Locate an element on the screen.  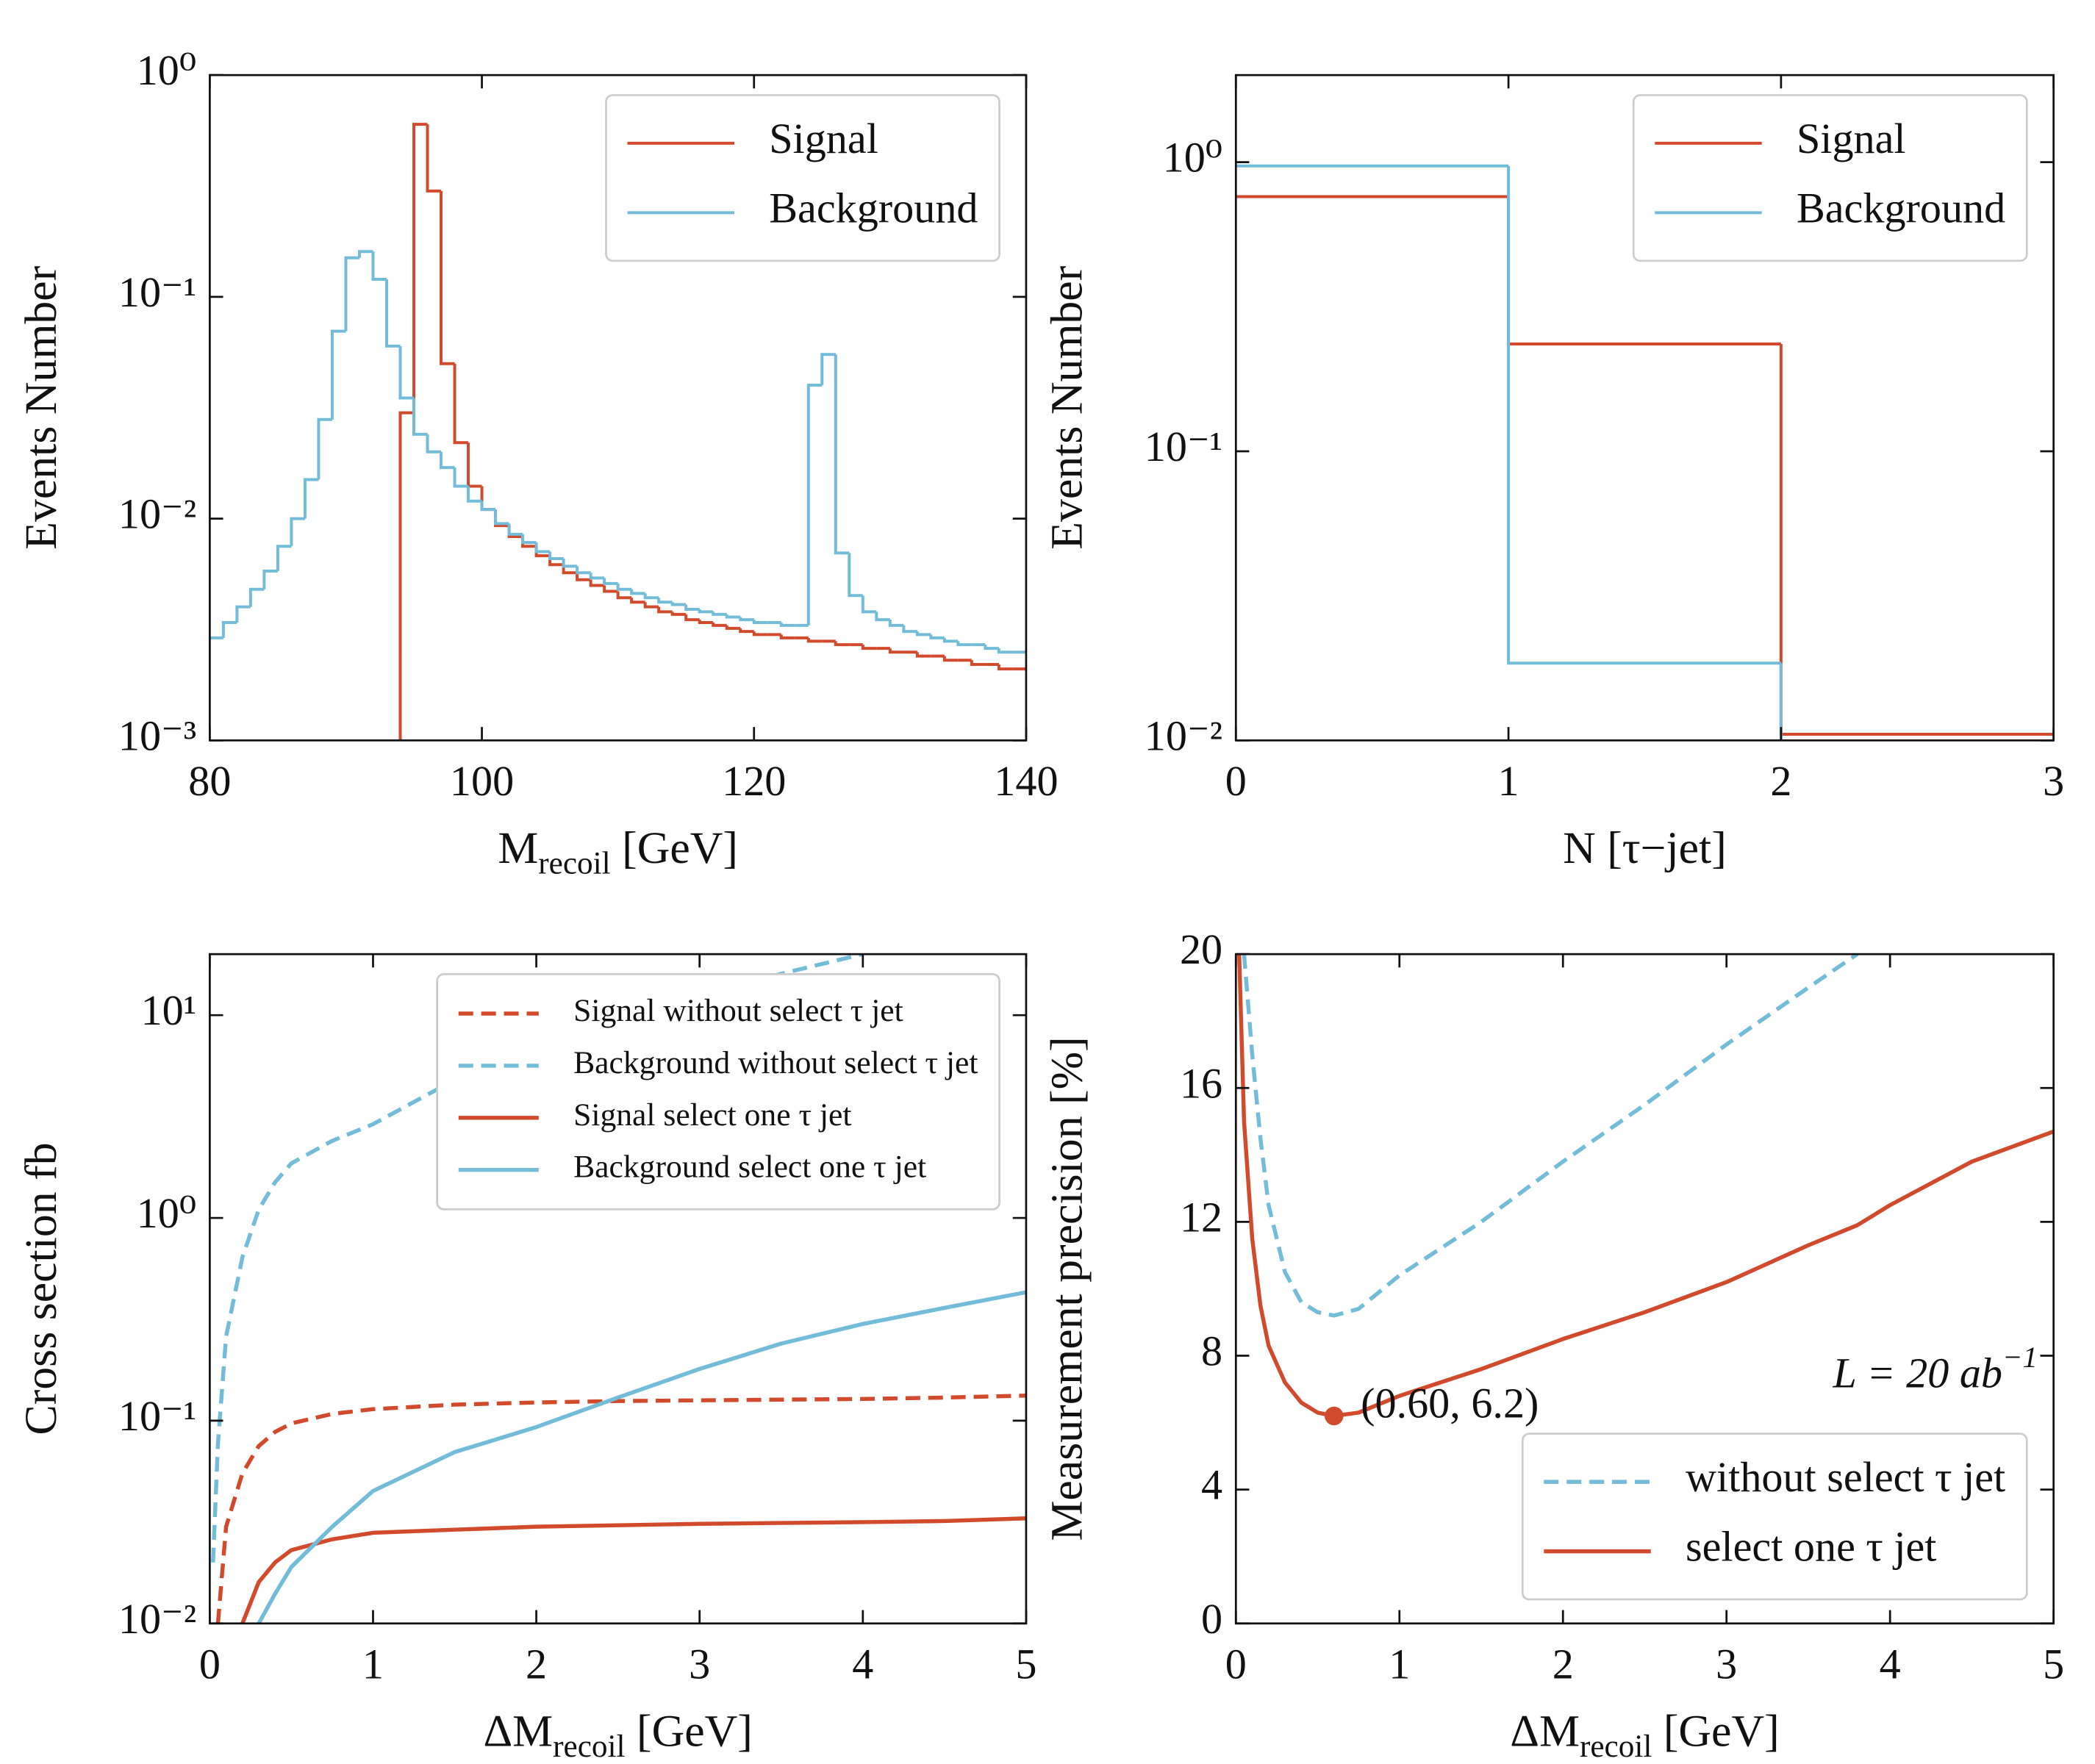
legend-label: Signal is located at coordinates (1851, 138).